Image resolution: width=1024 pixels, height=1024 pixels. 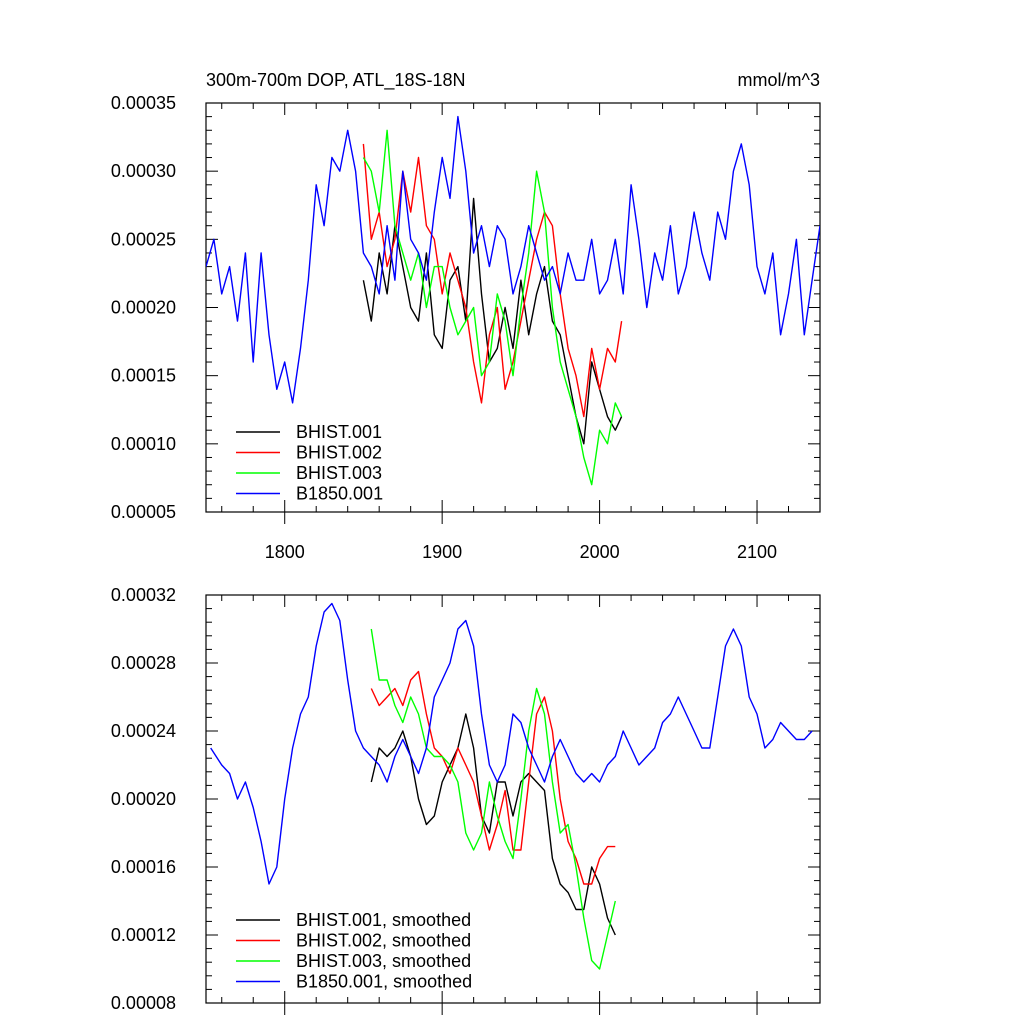 I want to click on series-line-bhist-001-smoothed, so click(x=493, y=824).